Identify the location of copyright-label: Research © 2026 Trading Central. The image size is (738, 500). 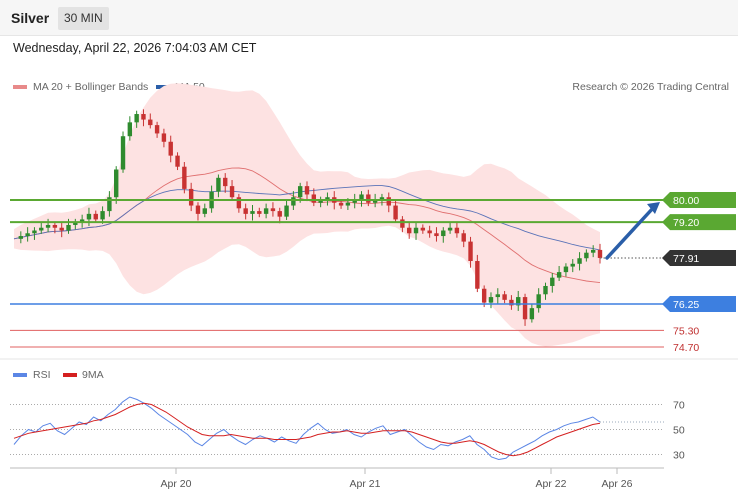
(650, 87).